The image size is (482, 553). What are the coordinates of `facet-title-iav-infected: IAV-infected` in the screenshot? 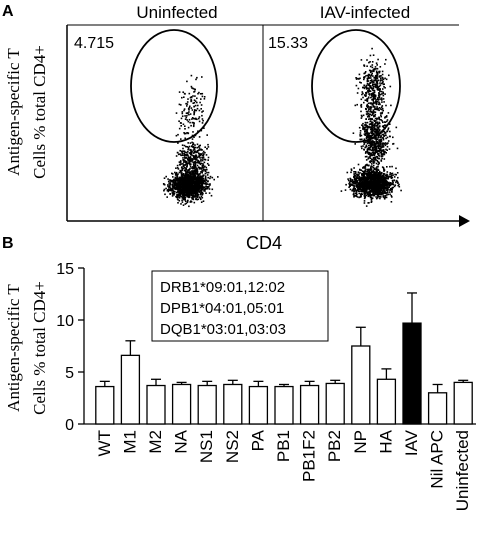 It's located at (365, 12).